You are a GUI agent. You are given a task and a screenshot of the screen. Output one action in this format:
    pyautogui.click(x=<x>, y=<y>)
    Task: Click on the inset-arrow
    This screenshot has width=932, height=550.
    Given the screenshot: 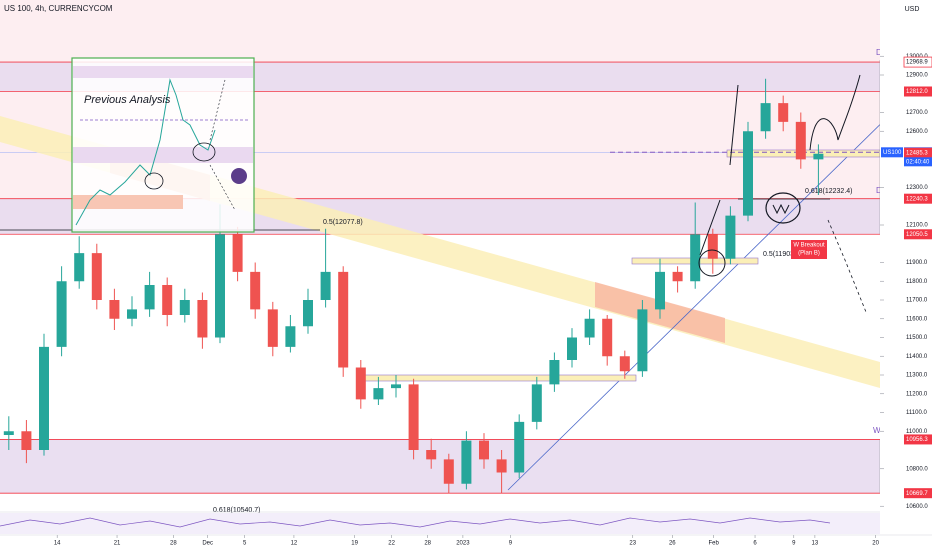 What is the action you would take?
    pyautogui.click(x=222, y=145)
    